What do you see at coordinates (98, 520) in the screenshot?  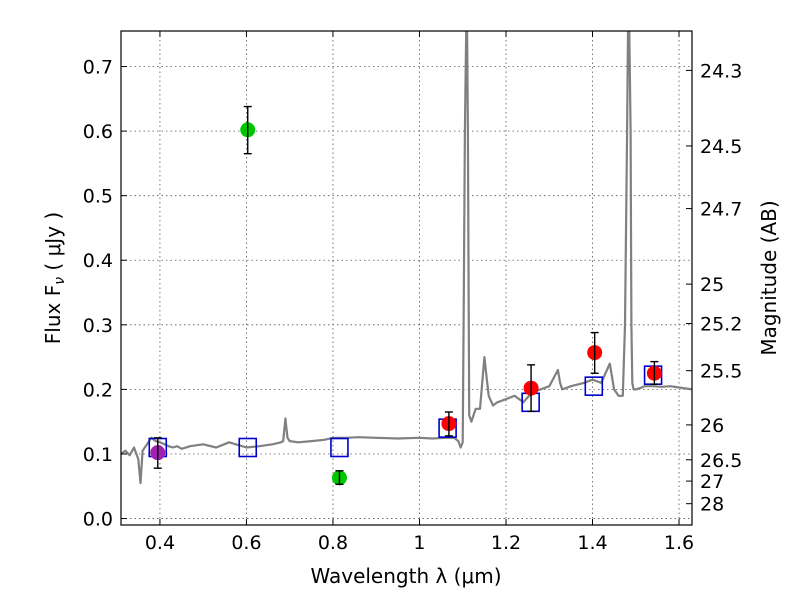 I see `y-tick-label: 0.0` at bounding box center [98, 520].